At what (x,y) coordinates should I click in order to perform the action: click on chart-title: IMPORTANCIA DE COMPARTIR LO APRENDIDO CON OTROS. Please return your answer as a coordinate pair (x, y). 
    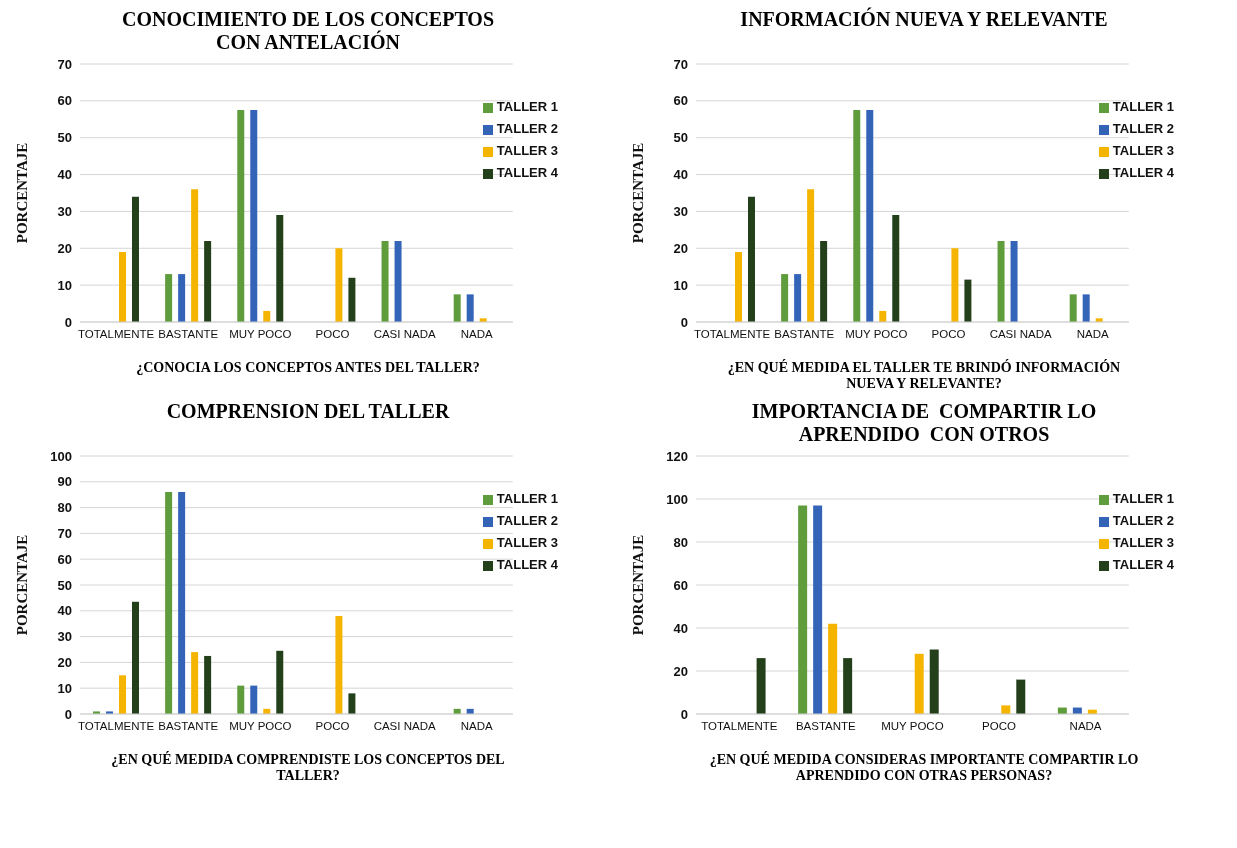
    Looking at the image, I should click on (924, 423).